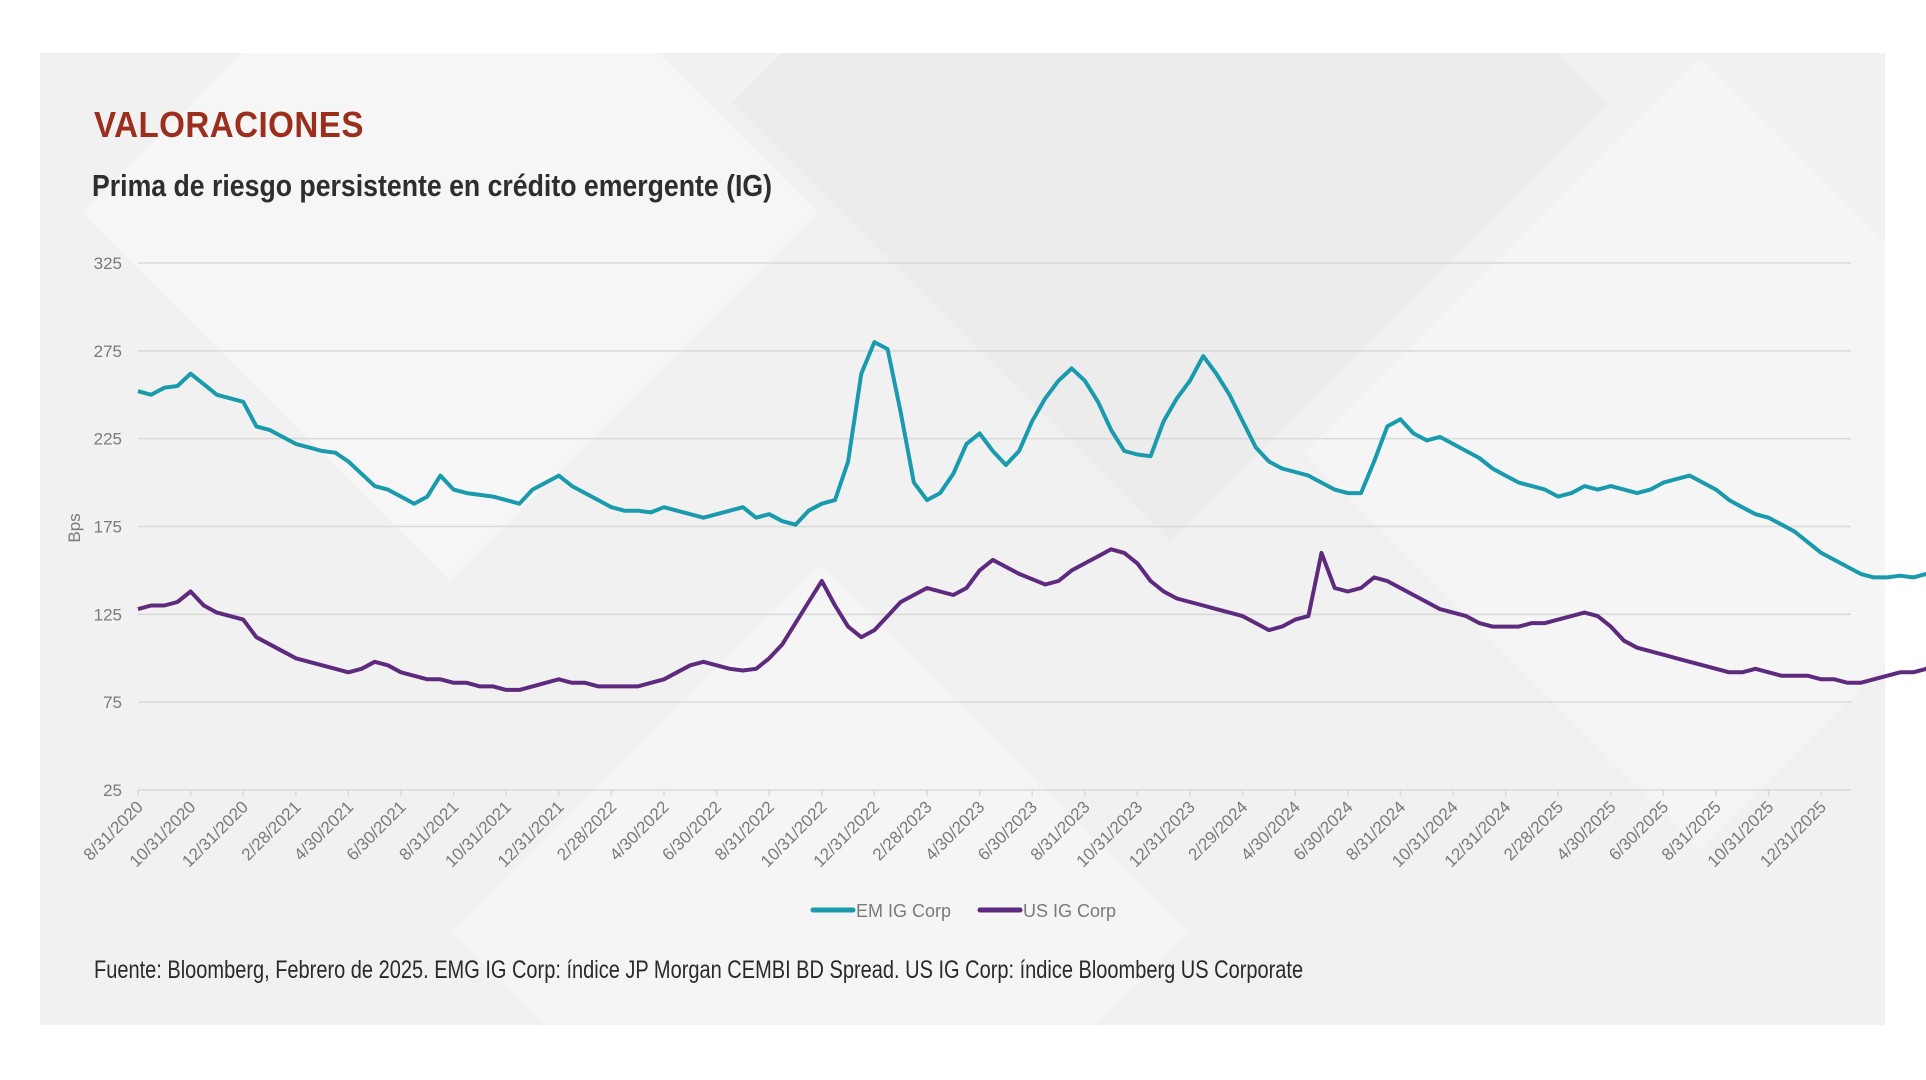  Describe the element at coordinates (74, 527) in the screenshot. I see `y-axis-label: Bps` at that location.